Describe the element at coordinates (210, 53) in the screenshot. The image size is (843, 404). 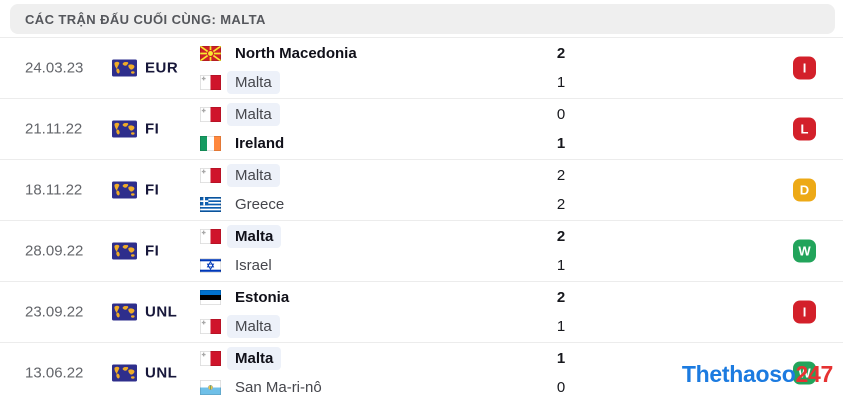
I see `north-macedonia-flag` at that location.